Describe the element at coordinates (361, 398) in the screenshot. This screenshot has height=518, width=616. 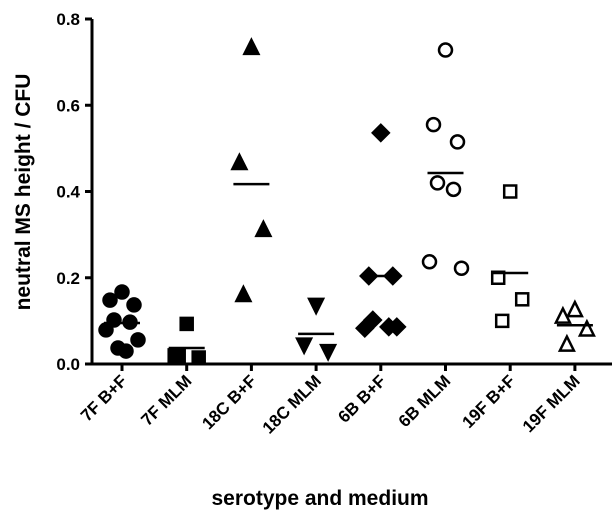
I see `x-tick-label: 6B B+F` at that location.